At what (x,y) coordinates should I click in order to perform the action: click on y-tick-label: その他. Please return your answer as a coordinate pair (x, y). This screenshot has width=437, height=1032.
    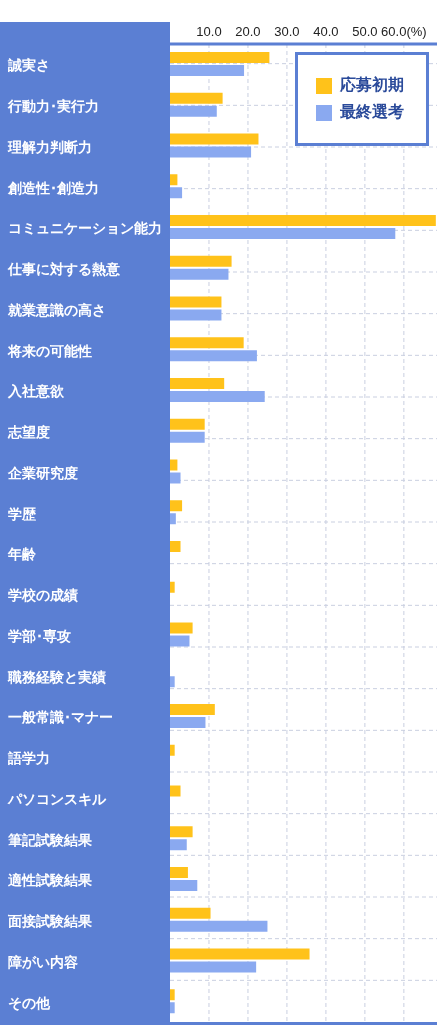
    Looking at the image, I should click on (29, 1002).